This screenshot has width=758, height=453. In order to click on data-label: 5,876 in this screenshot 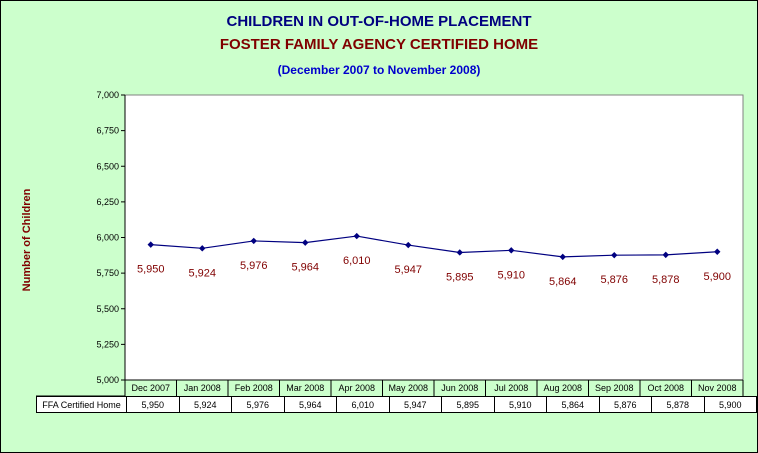, I will do `click(614, 280)`.